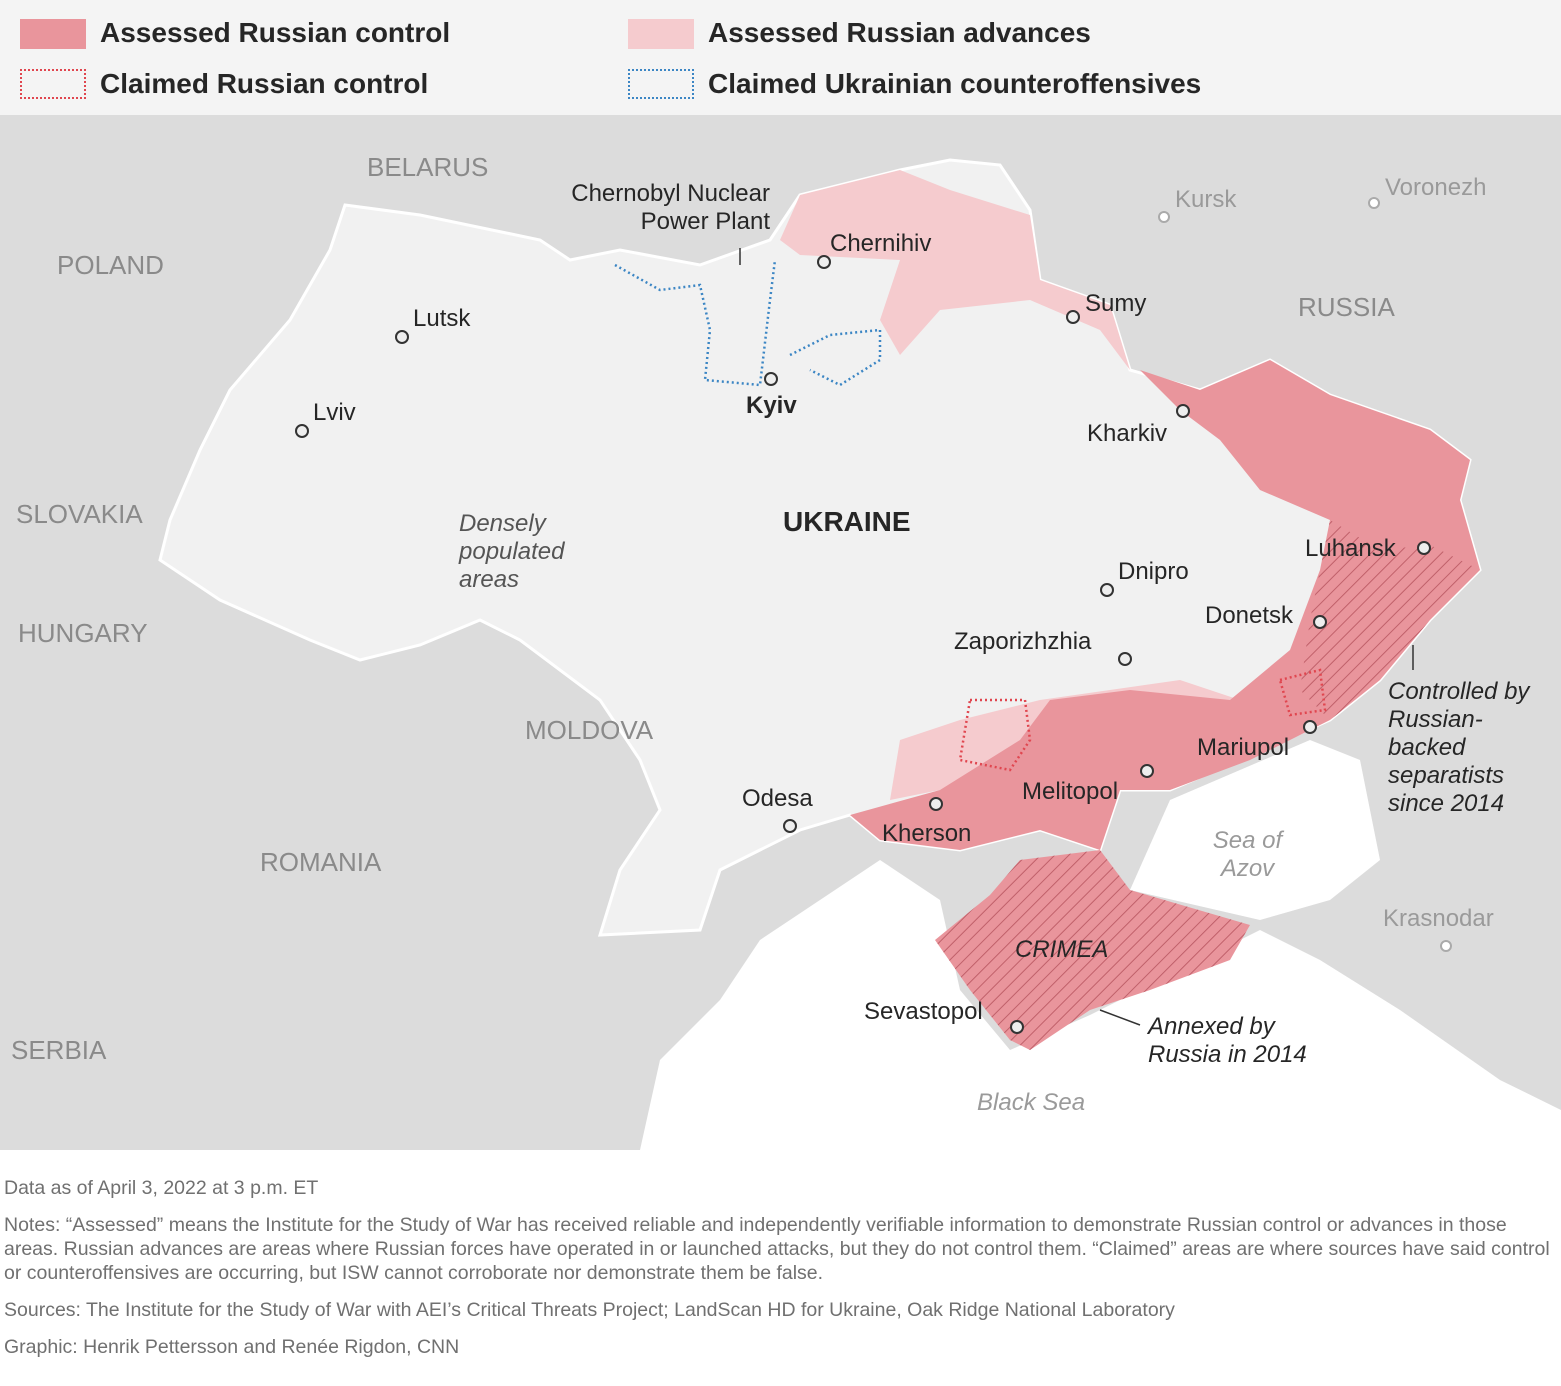 This screenshot has width=1561, height=1386. What do you see at coordinates (83, 633) in the screenshot?
I see `country-label: HUNGARY` at bounding box center [83, 633].